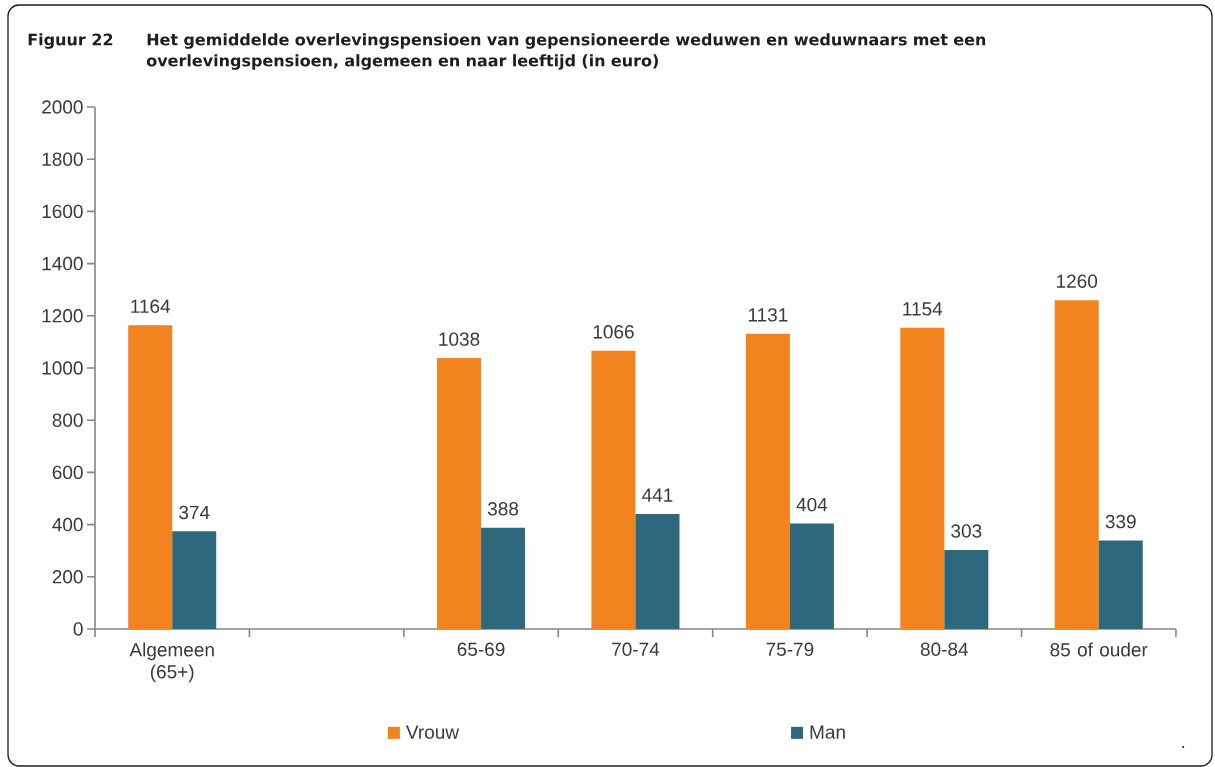 The height and width of the screenshot is (767, 1215). What do you see at coordinates (827, 732) in the screenshot?
I see `legend-label: Man` at bounding box center [827, 732].